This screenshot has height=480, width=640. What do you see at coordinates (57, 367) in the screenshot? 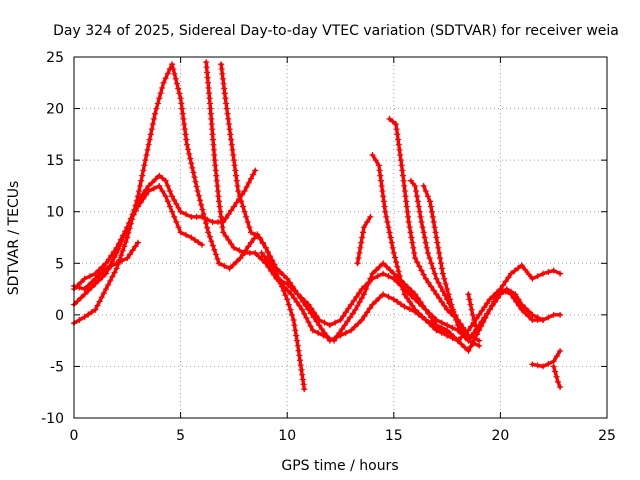
I see `y-tick-label: -5` at bounding box center [57, 367].